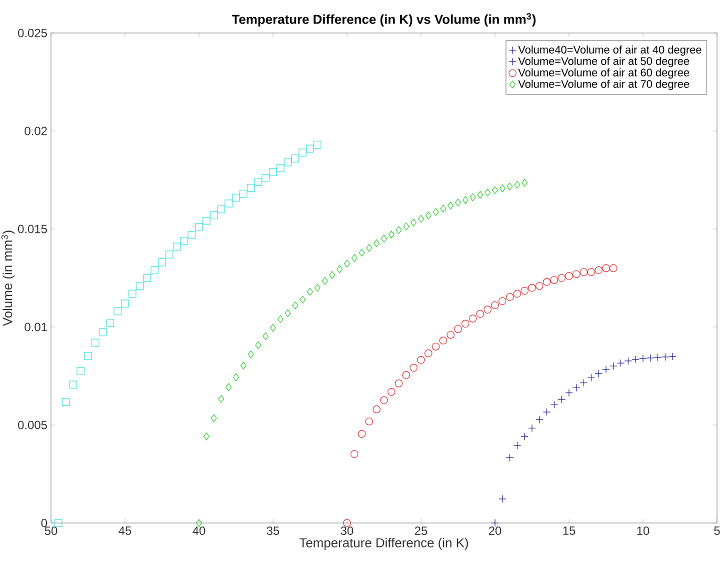 The width and height of the screenshot is (725, 586). What do you see at coordinates (273, 530) in the screenshot?
I see `x-tick-label: 35` at bounding box center [273, 530].